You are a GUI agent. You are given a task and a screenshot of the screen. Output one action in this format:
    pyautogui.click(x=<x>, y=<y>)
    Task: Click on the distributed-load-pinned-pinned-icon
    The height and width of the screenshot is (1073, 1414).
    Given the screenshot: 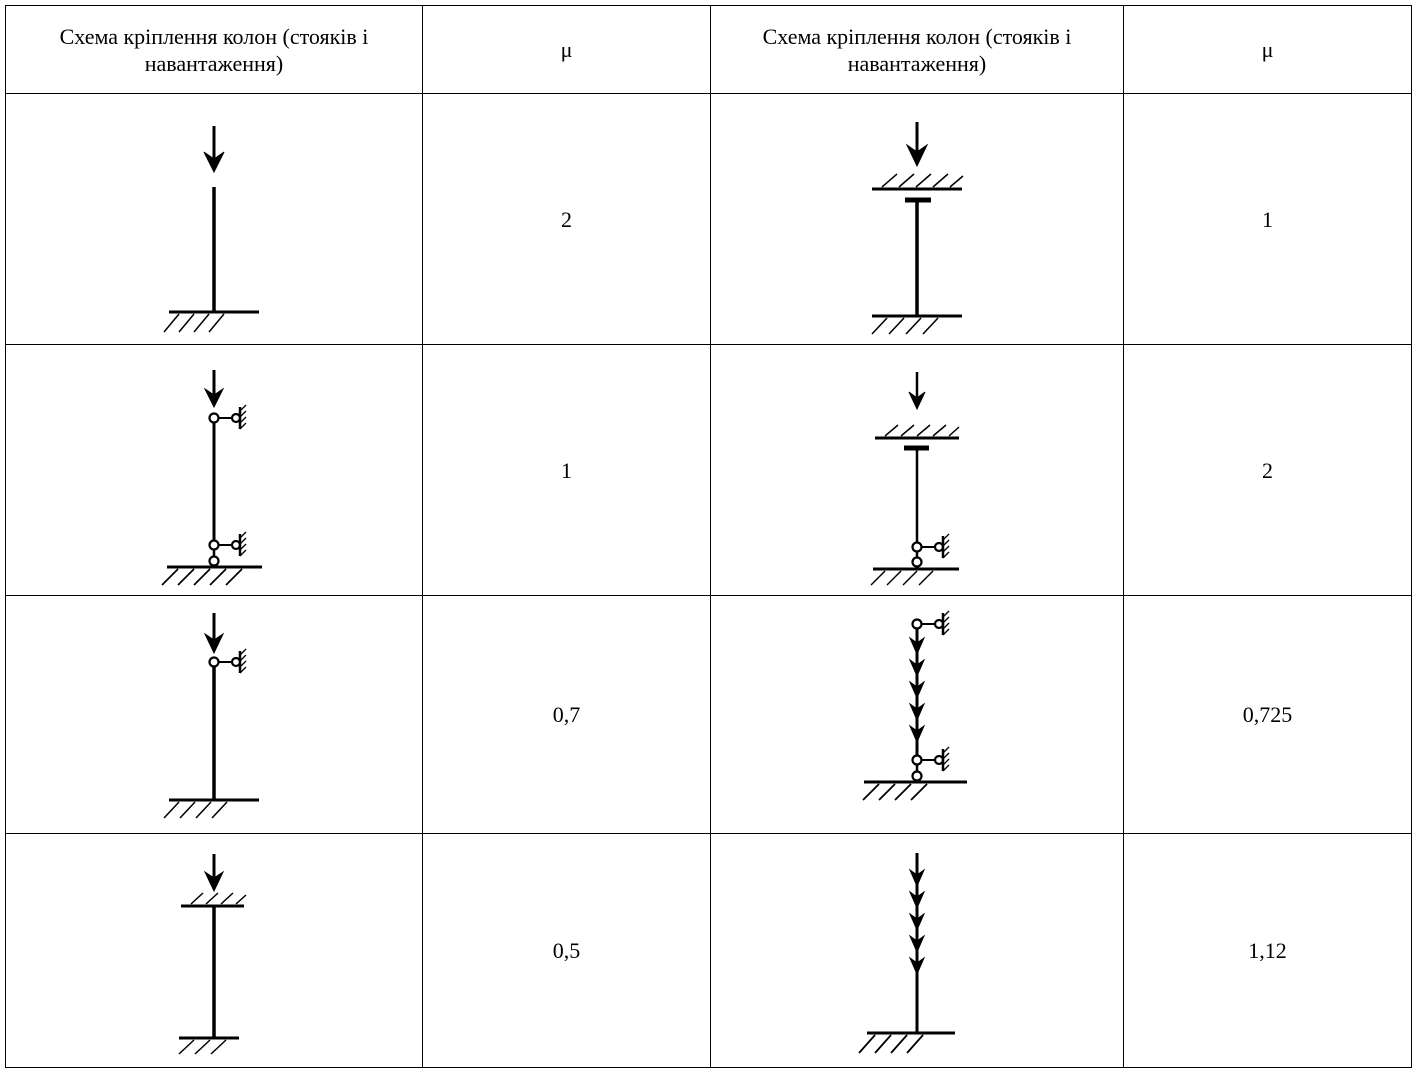 What is the action you would take?
    pyautogui.click(x=914, y=705)
    